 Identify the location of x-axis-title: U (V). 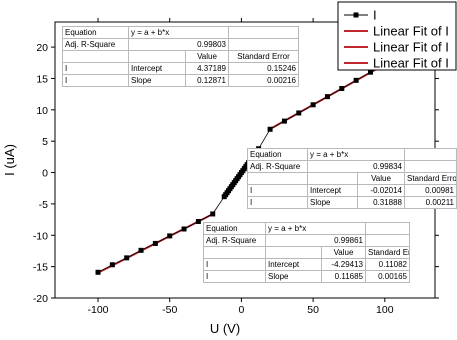
(225, 328).